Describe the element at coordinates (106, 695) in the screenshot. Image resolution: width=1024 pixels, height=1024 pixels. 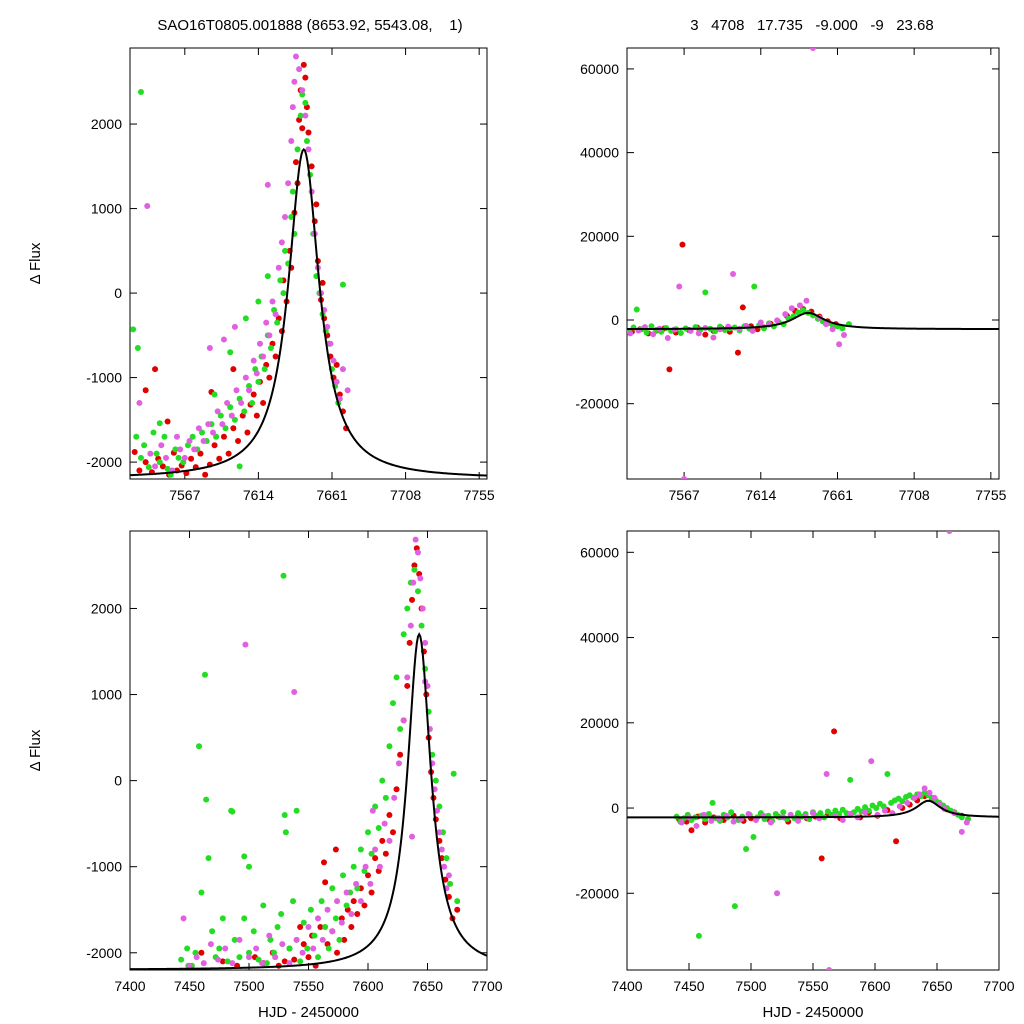
I see `y-tick-label: 1000` at that location.